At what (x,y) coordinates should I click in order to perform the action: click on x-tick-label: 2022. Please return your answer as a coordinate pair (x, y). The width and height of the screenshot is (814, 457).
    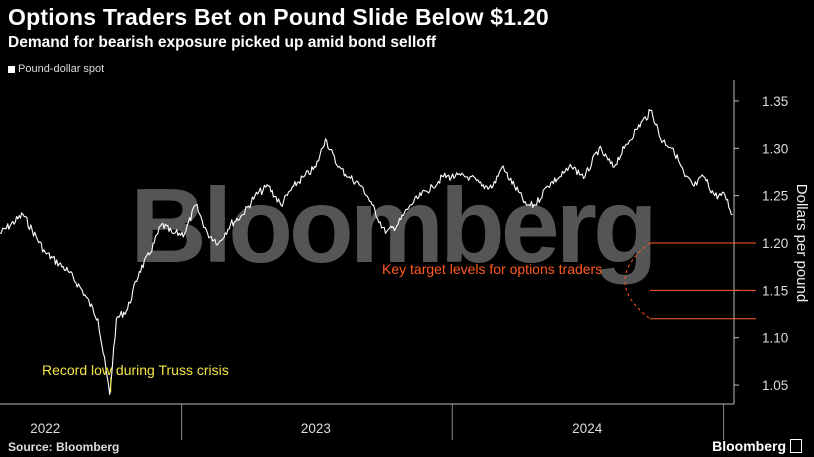
    Looking at the image, I should click on (45, 428).